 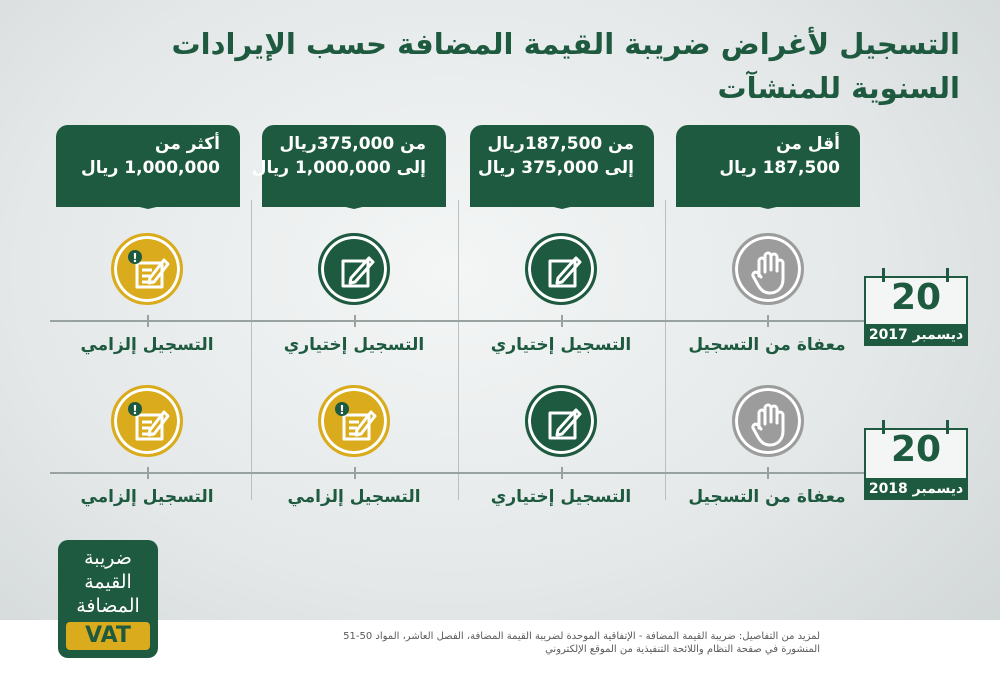 What do you see at coordinates (561, 144) in the screenshot?
I see `column-header-line-1: من 187,500ريال` at bounding box center [561, 144].